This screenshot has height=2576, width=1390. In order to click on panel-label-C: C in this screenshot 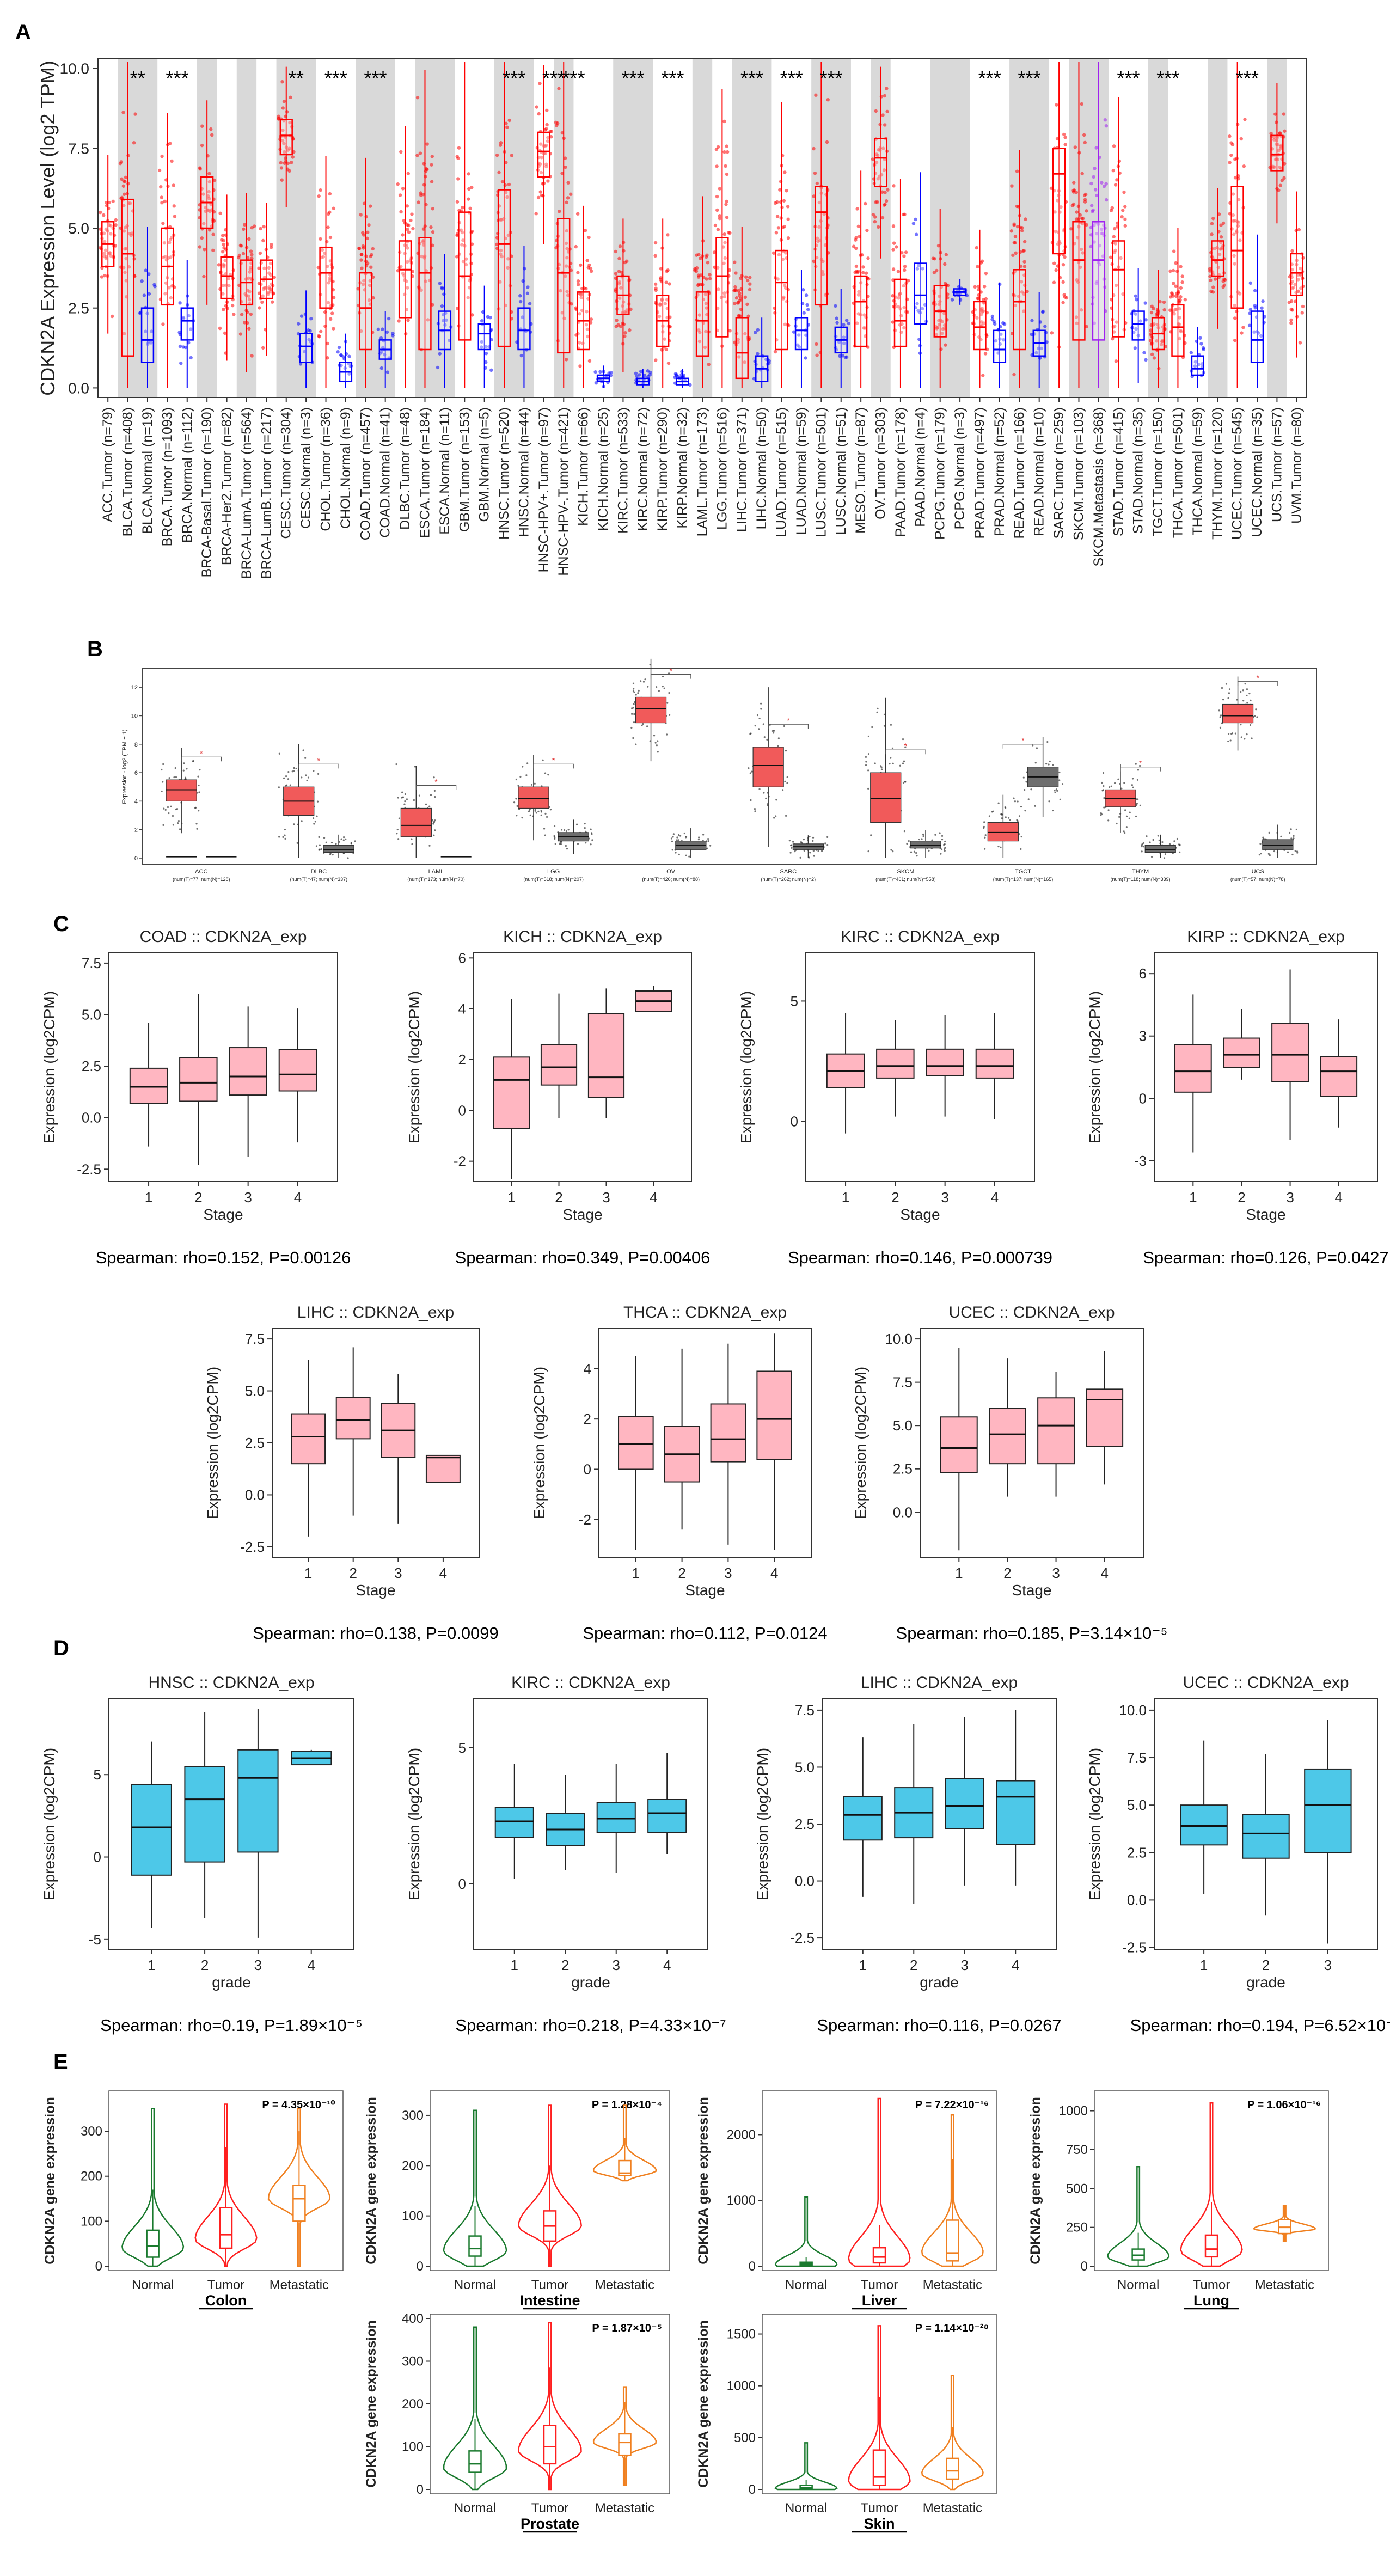, I will do `click(61, 924)`.